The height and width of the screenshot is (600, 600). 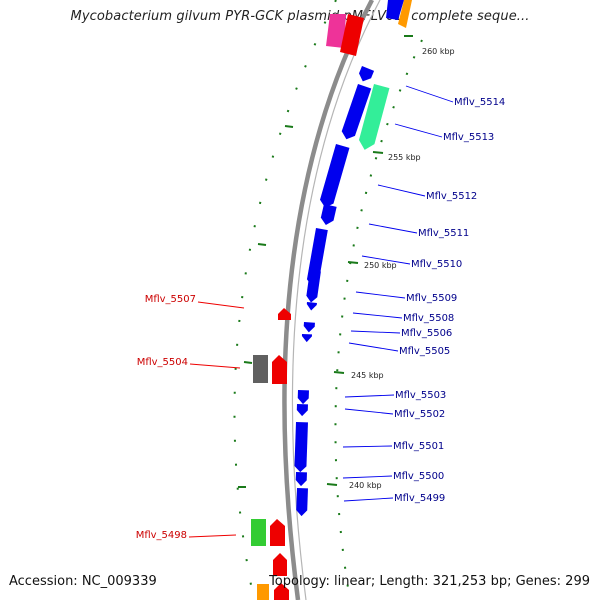 What do you see at coordinates (436, 264) in the screenshot?
I see `gene-label: Mflv_5510` at bounding box center [436, 264].